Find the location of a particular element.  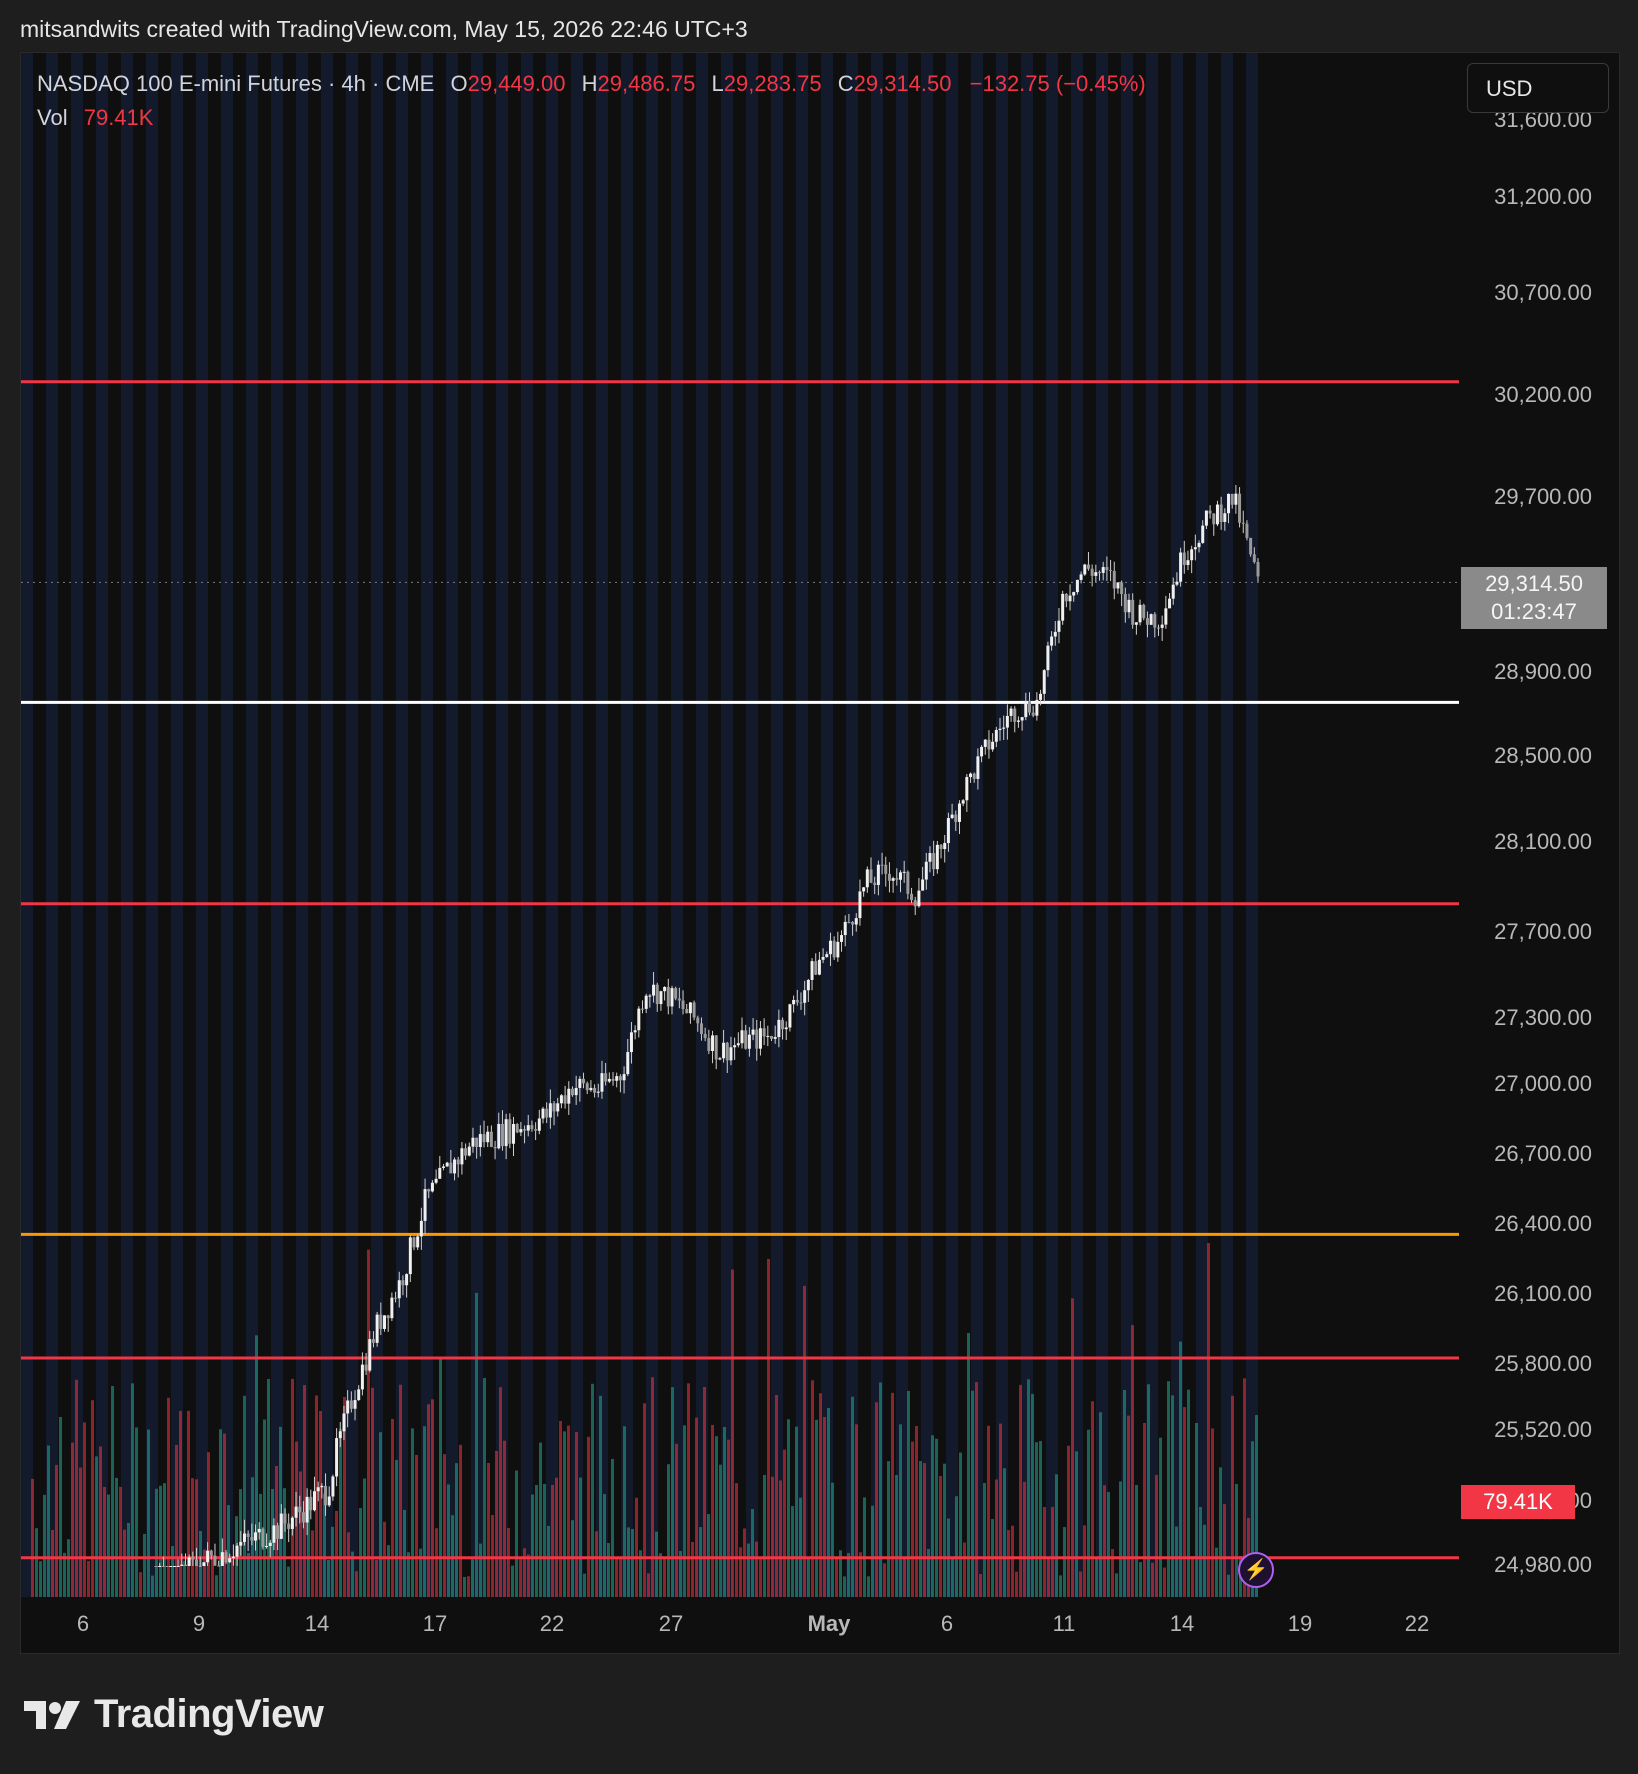

lightning-icon: ⚡ is located at coordinates (1256, 1570).